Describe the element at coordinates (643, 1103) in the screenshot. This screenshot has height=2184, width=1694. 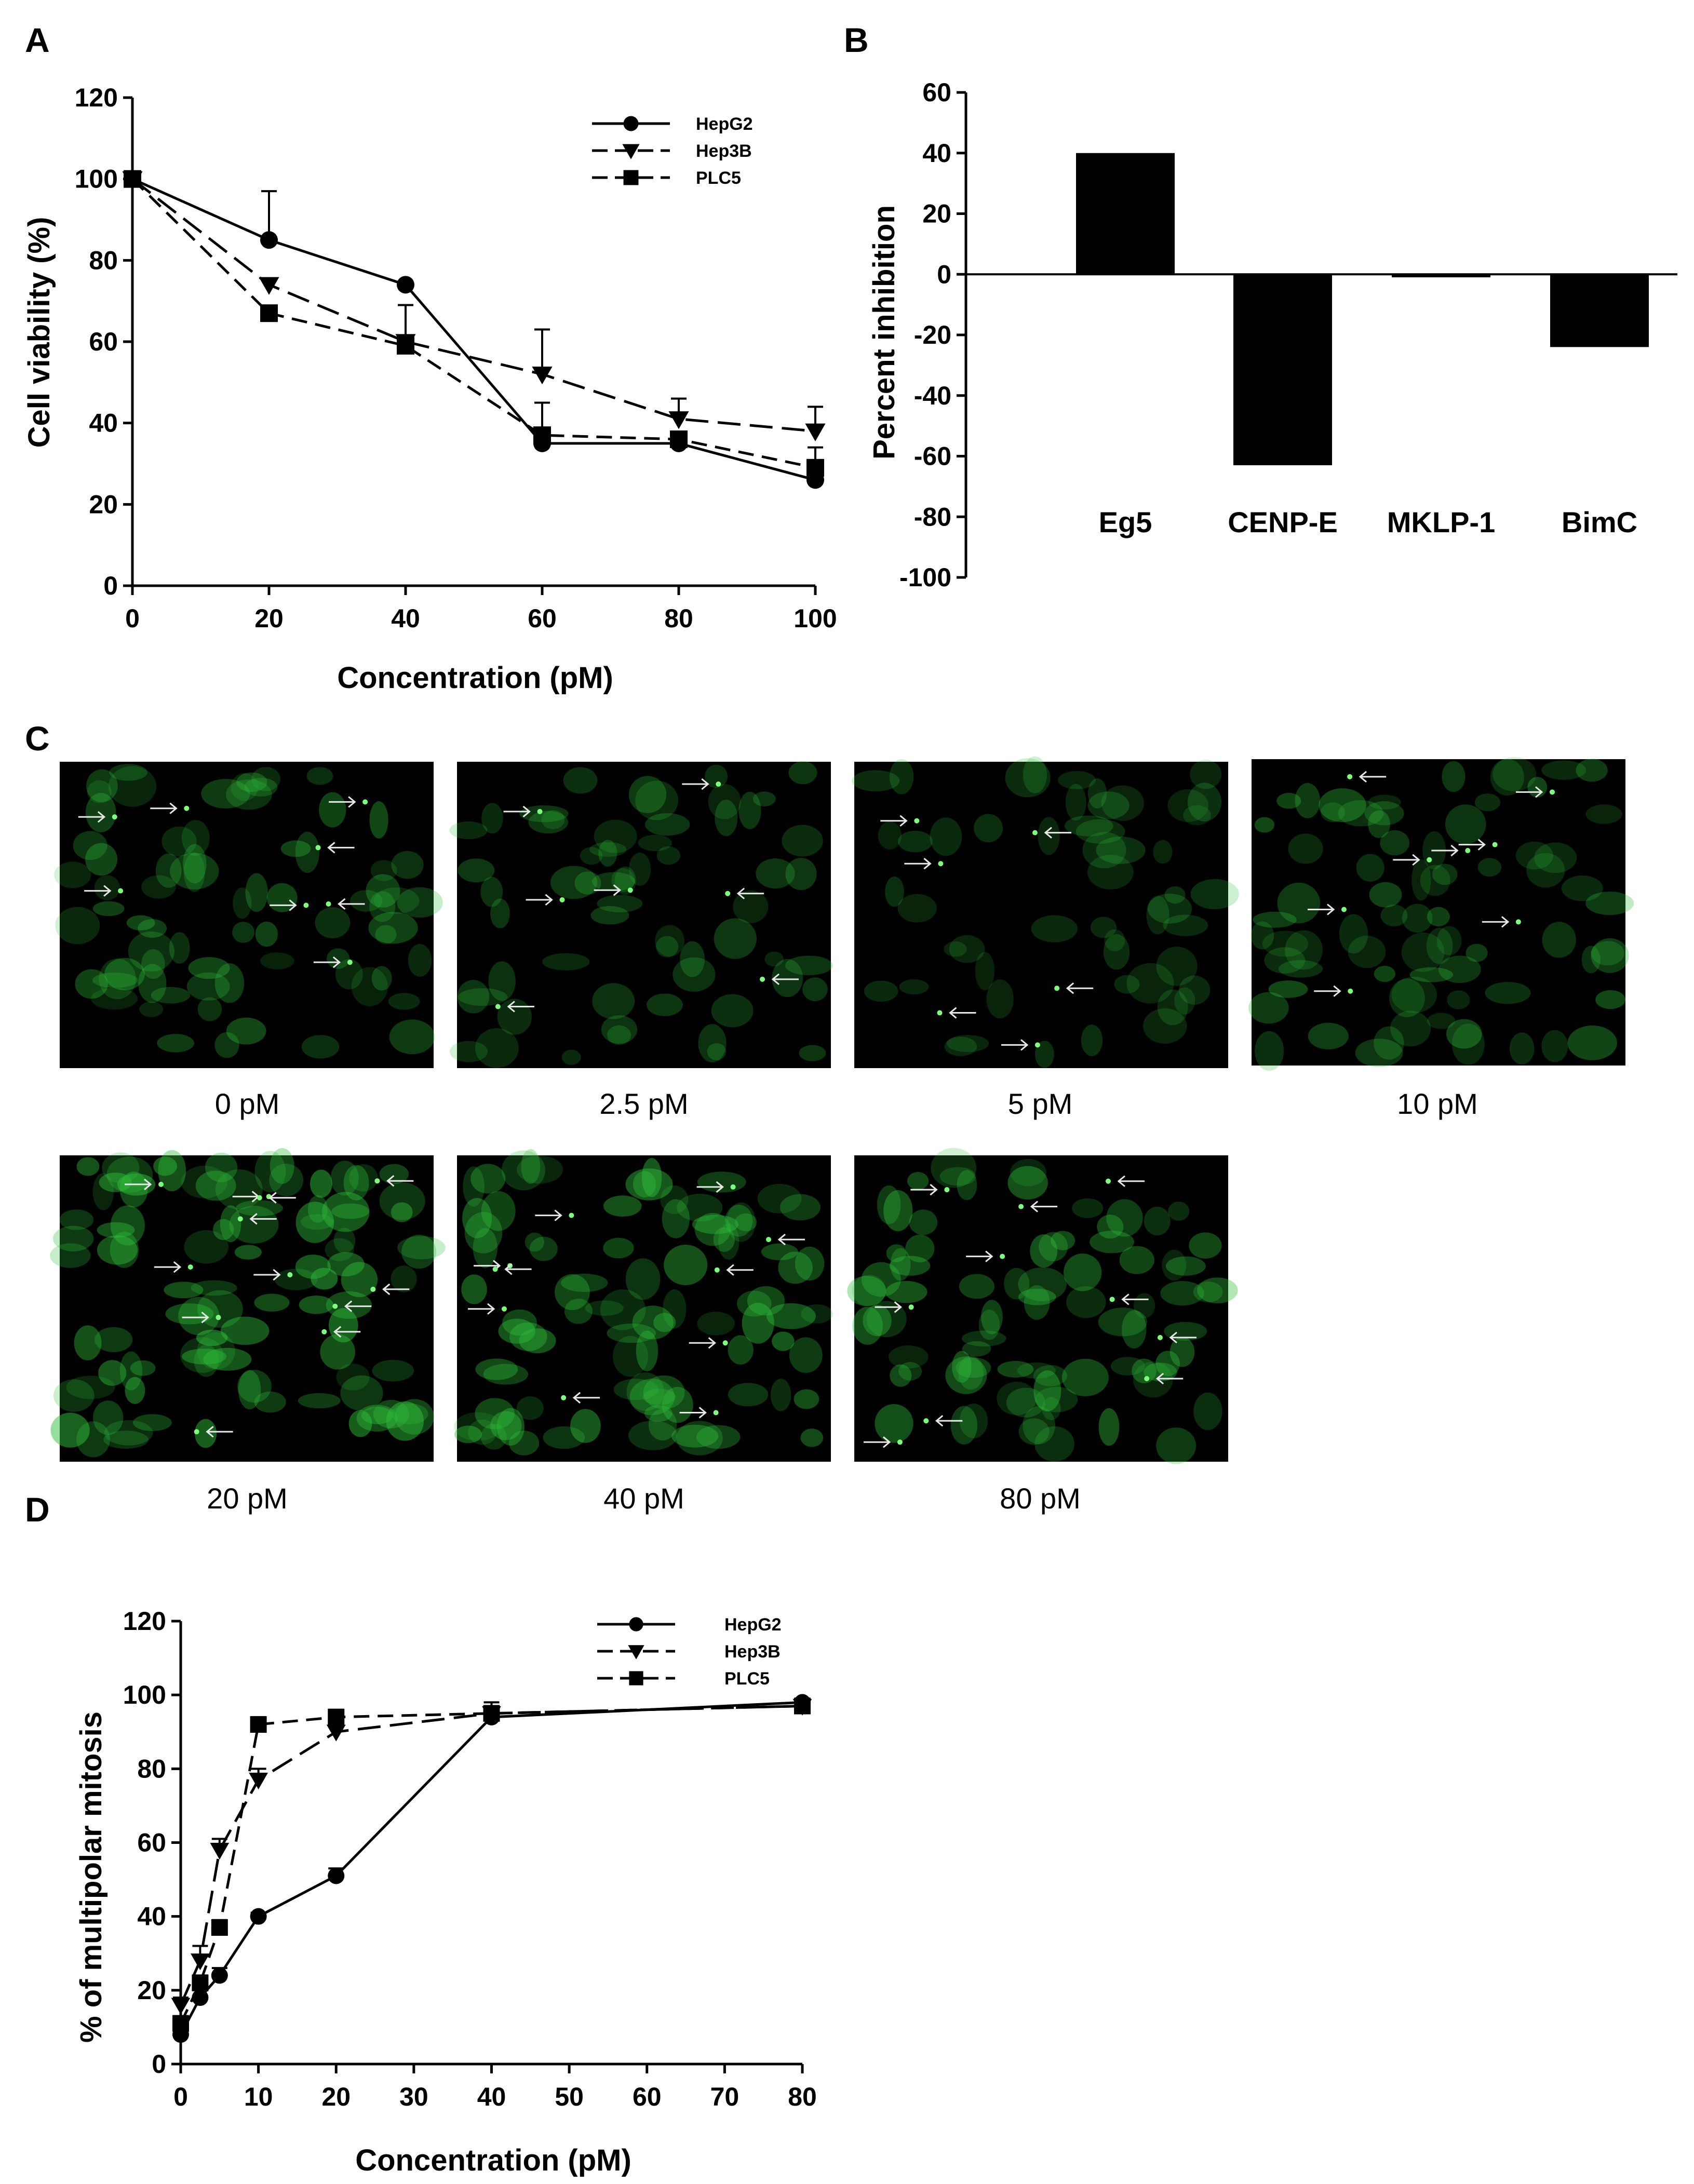
I see `micrograph-caption-1: 2.5 pM` at that location.